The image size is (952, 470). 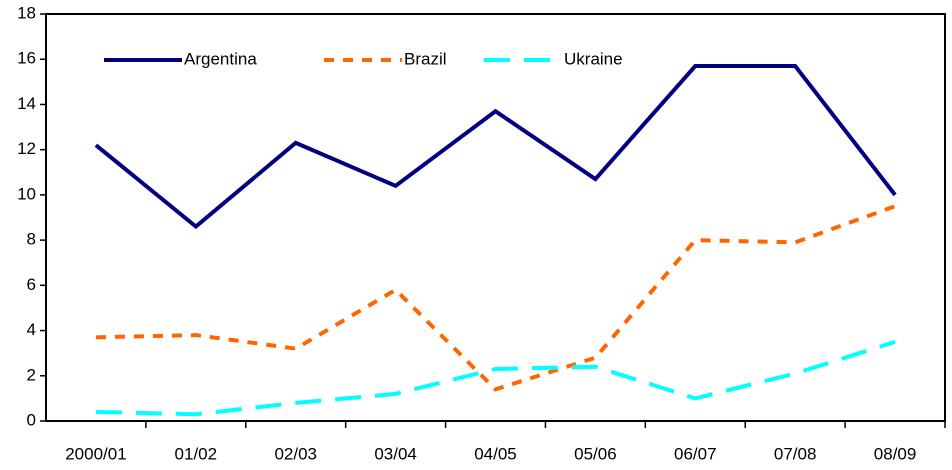 I want to click on x-tick-label: 06/07, so click(x=695, y=453).